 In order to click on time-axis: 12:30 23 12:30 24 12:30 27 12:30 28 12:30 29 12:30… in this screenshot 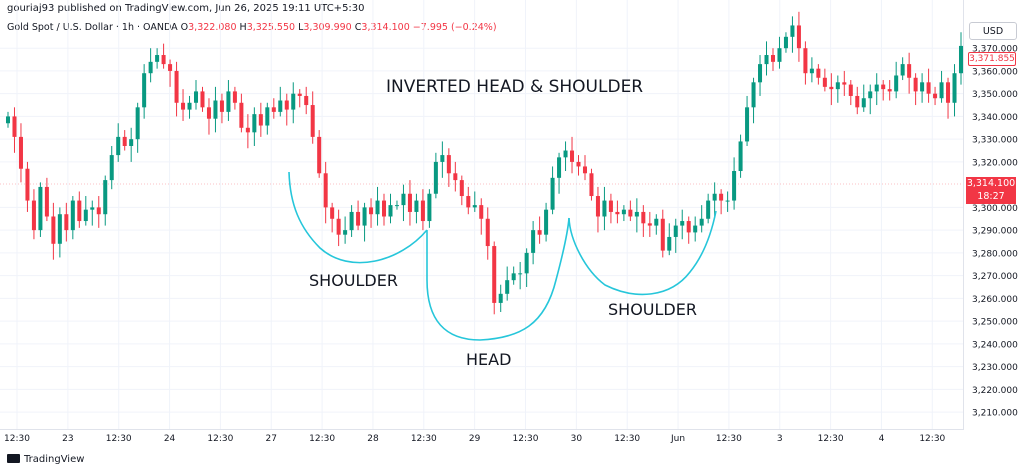, I will do `click(475, 439)`.